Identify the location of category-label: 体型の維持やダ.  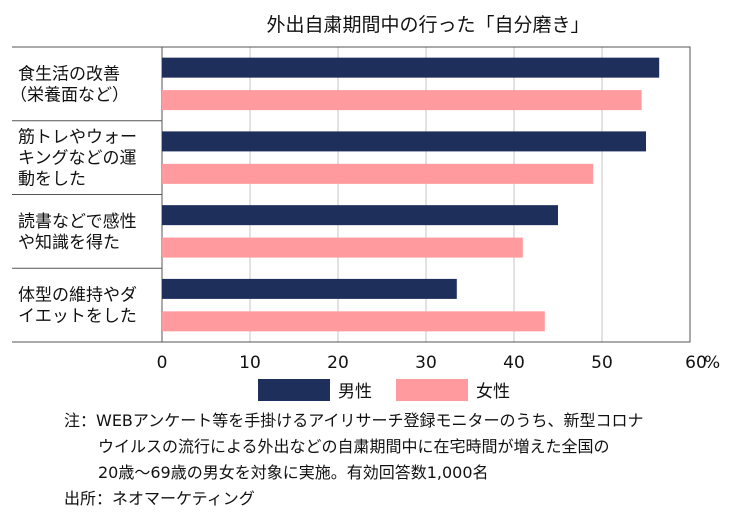
(77, 296).